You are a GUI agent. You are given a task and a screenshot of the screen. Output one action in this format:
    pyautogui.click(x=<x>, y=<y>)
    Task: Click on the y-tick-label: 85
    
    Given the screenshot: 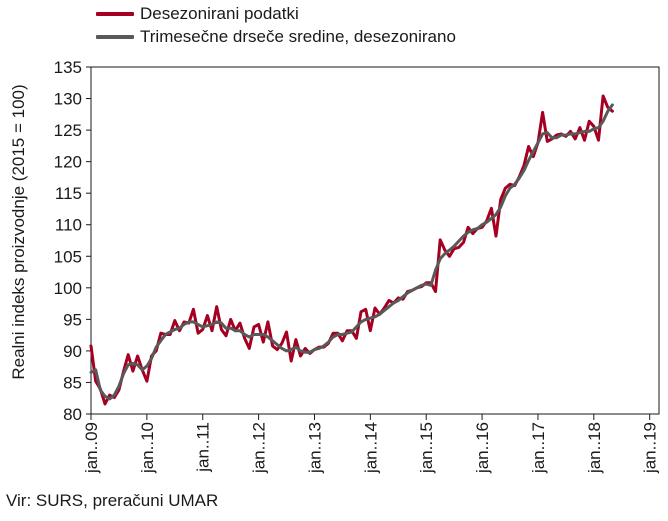 What is the action you would take?
    pyautogui.click(x=72, y=382)
    